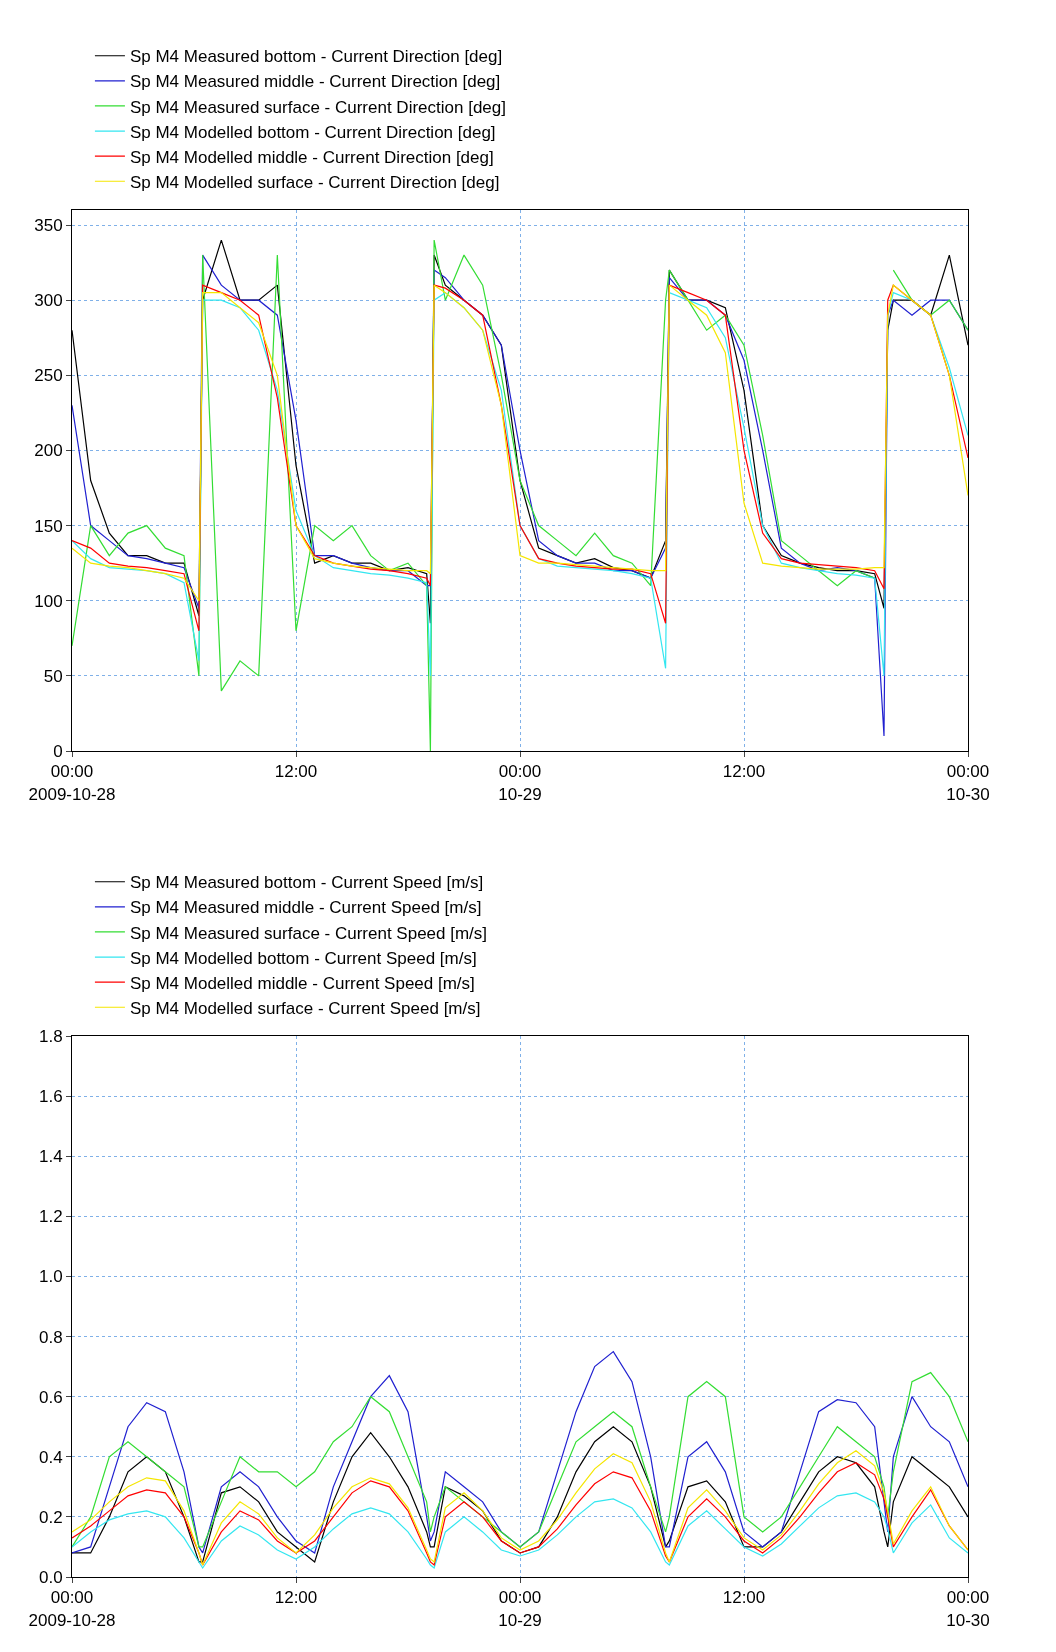 This screenshot has height=1652, width=1056. What do you see at coordinates (50, 1457) in the screenshot?
I see `y-tick-label: 0.4` at bounding box center [50, 1457].